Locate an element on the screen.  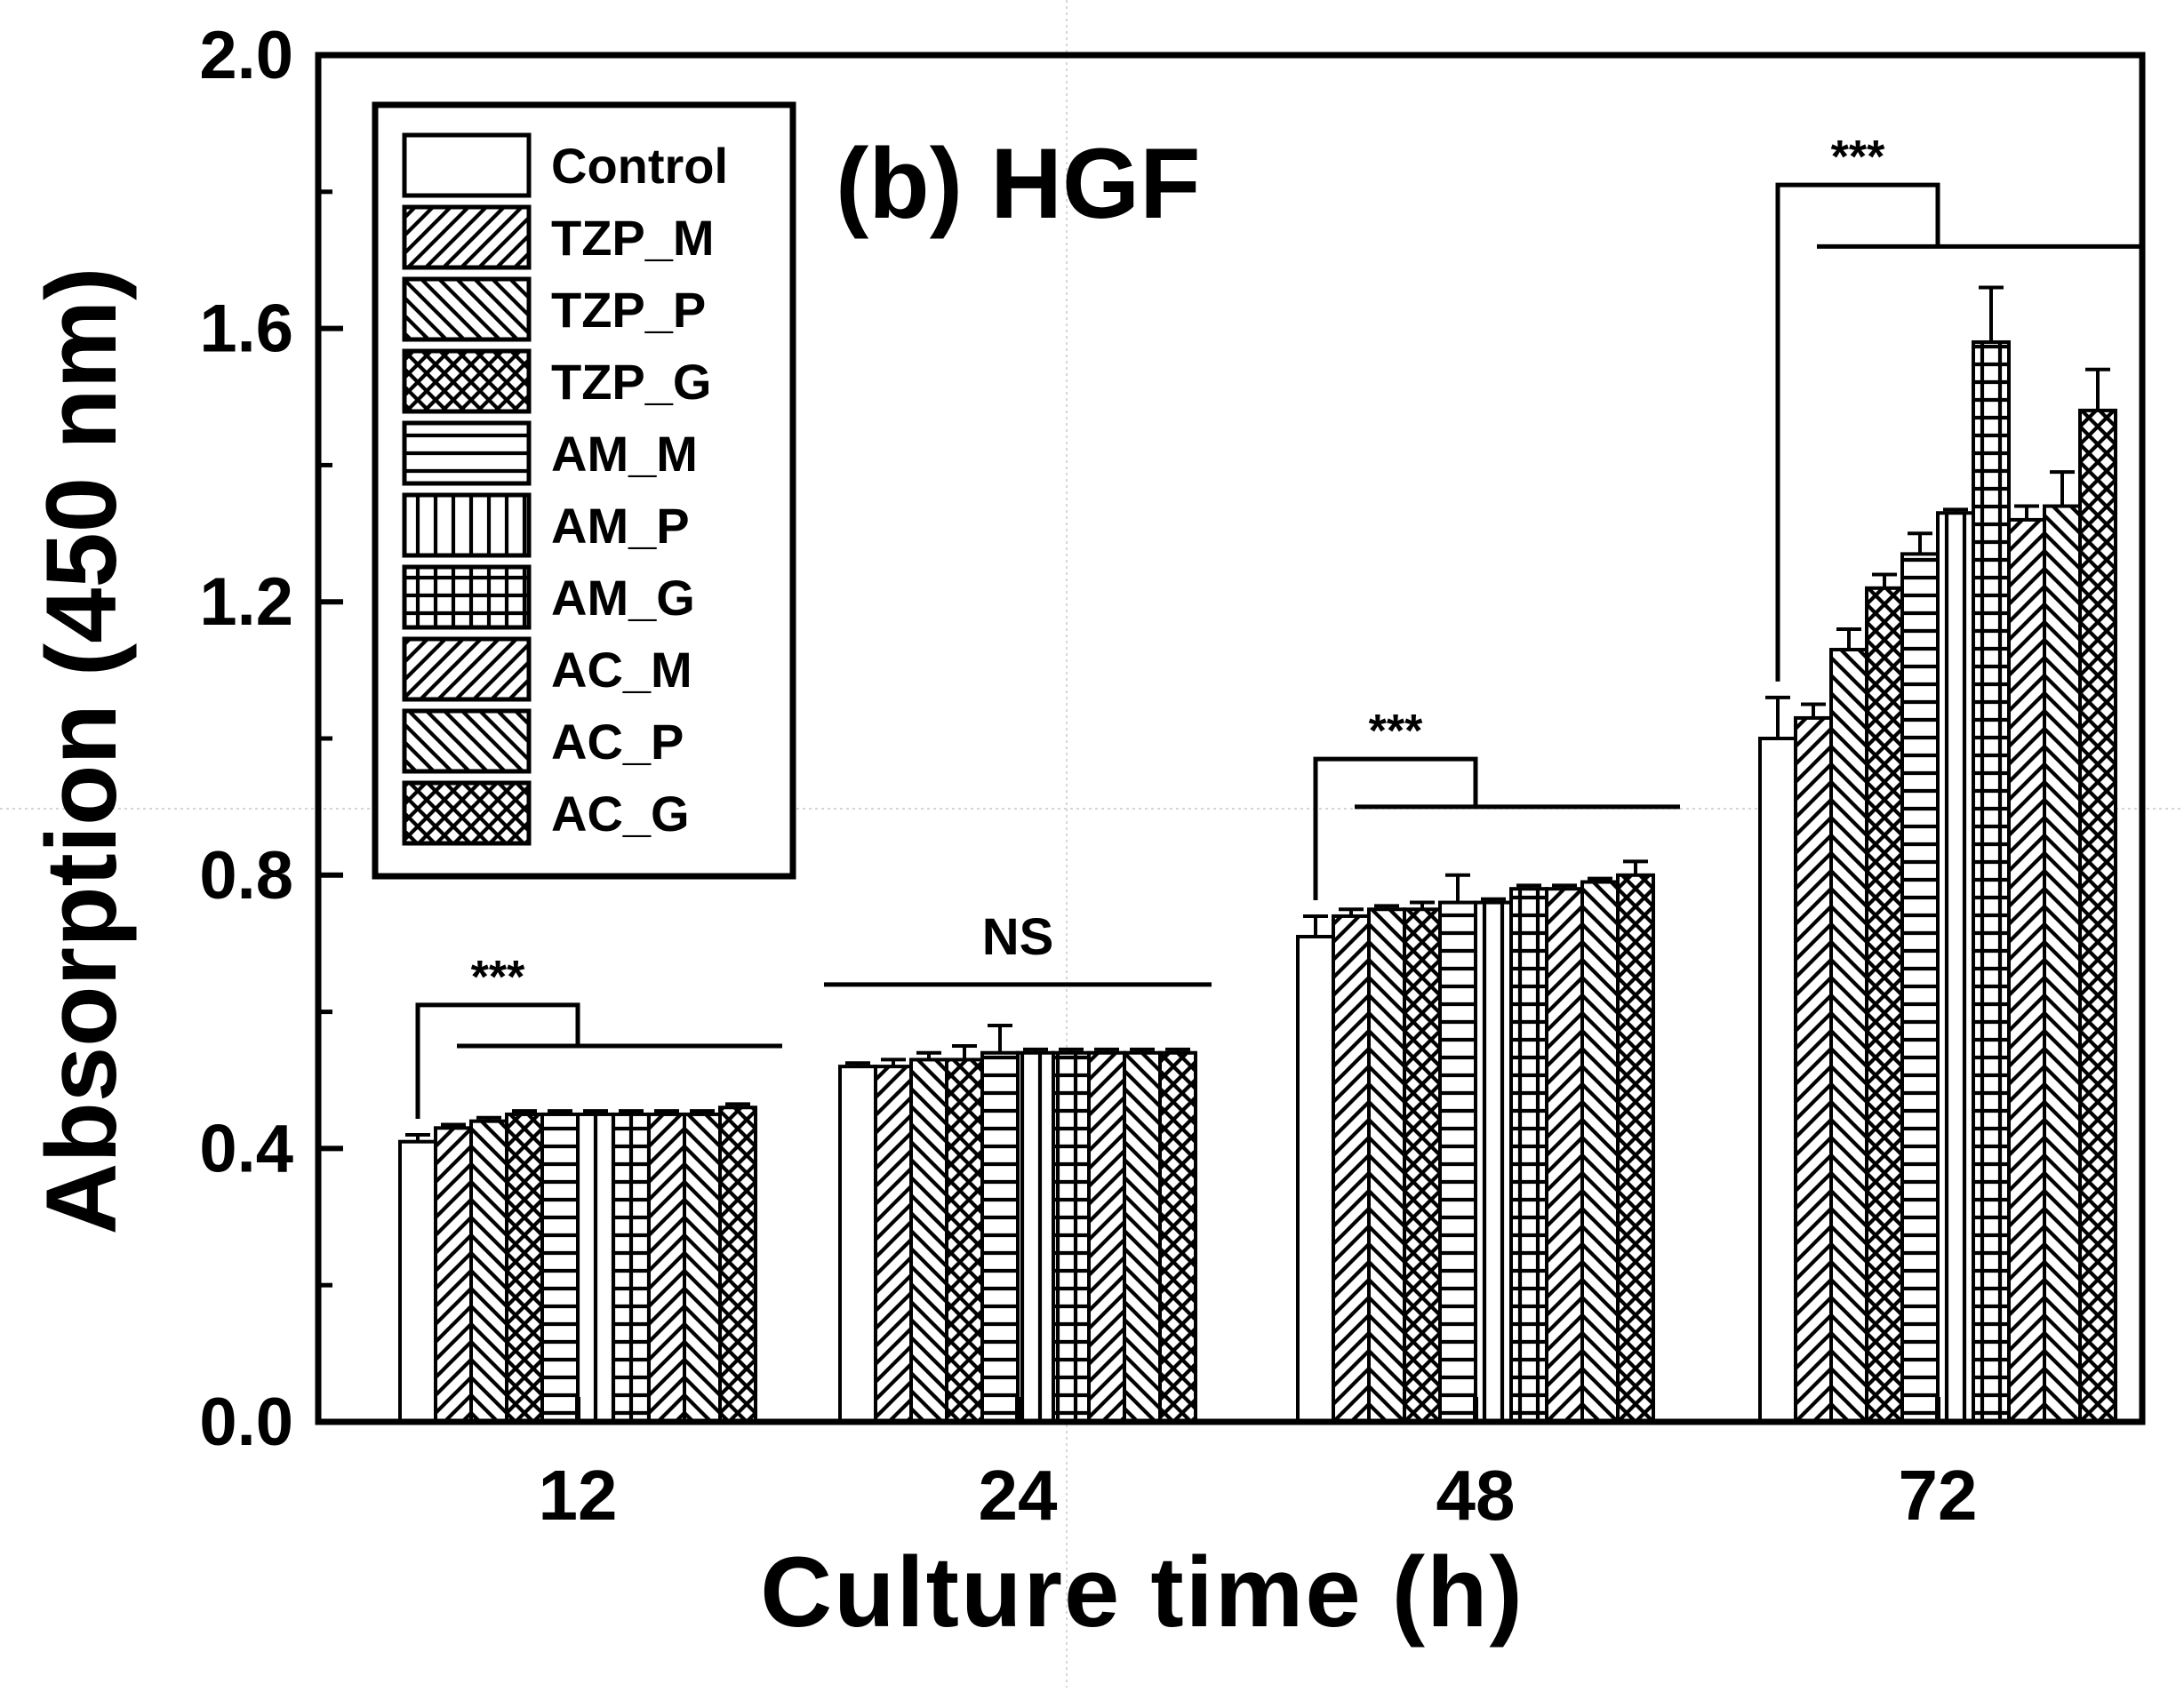
legend-label-ac-g: AC_G is located at coordinates (620, 814).